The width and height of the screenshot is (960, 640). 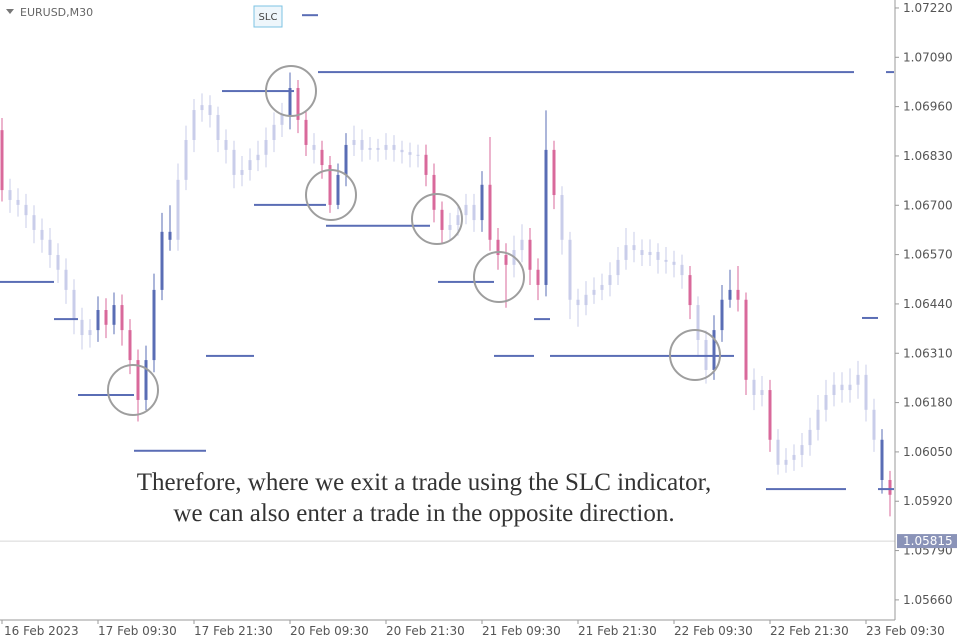 What do you see at coordinates (905, 631) in the screenshot?
I see `x-tick-label: 23 Feb 09:30` at bounding box center [905, 631].